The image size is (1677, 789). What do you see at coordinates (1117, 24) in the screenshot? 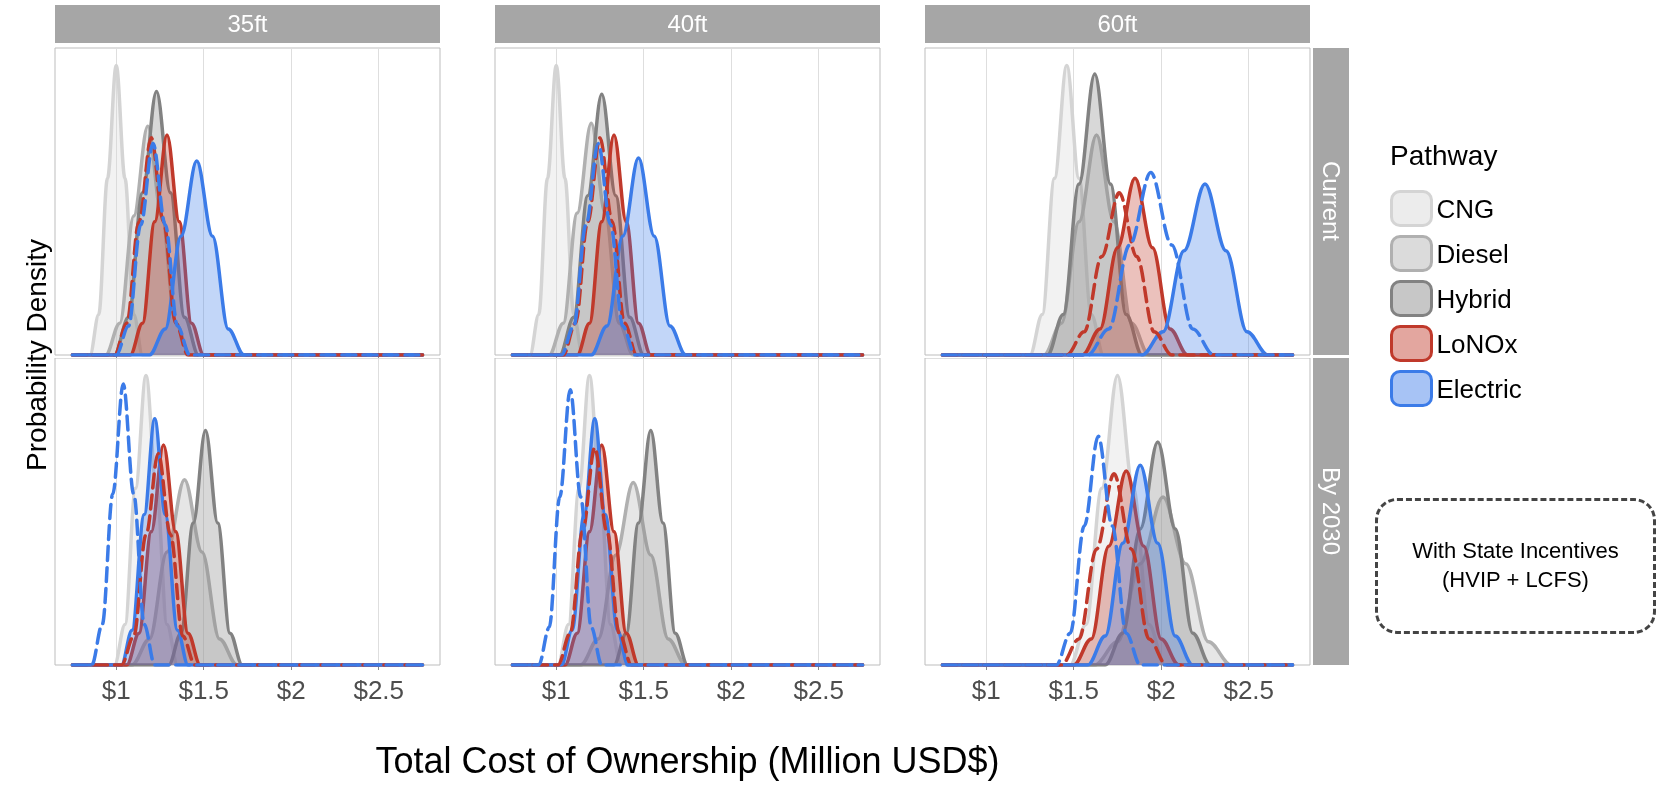
I see `chart-title: 60ft` at bounding box center [1117, 24].